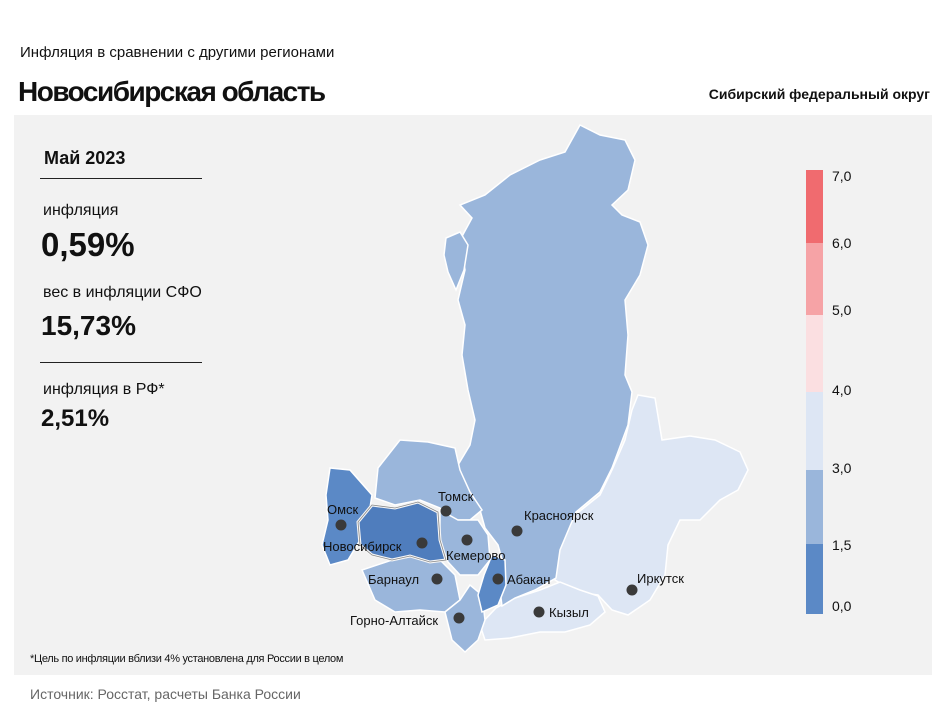 This screenshot has height=713, width=950. Describe the element at coordinates (467, 540) in the screenshot. I see `city-marker-kemerovo` at that location.